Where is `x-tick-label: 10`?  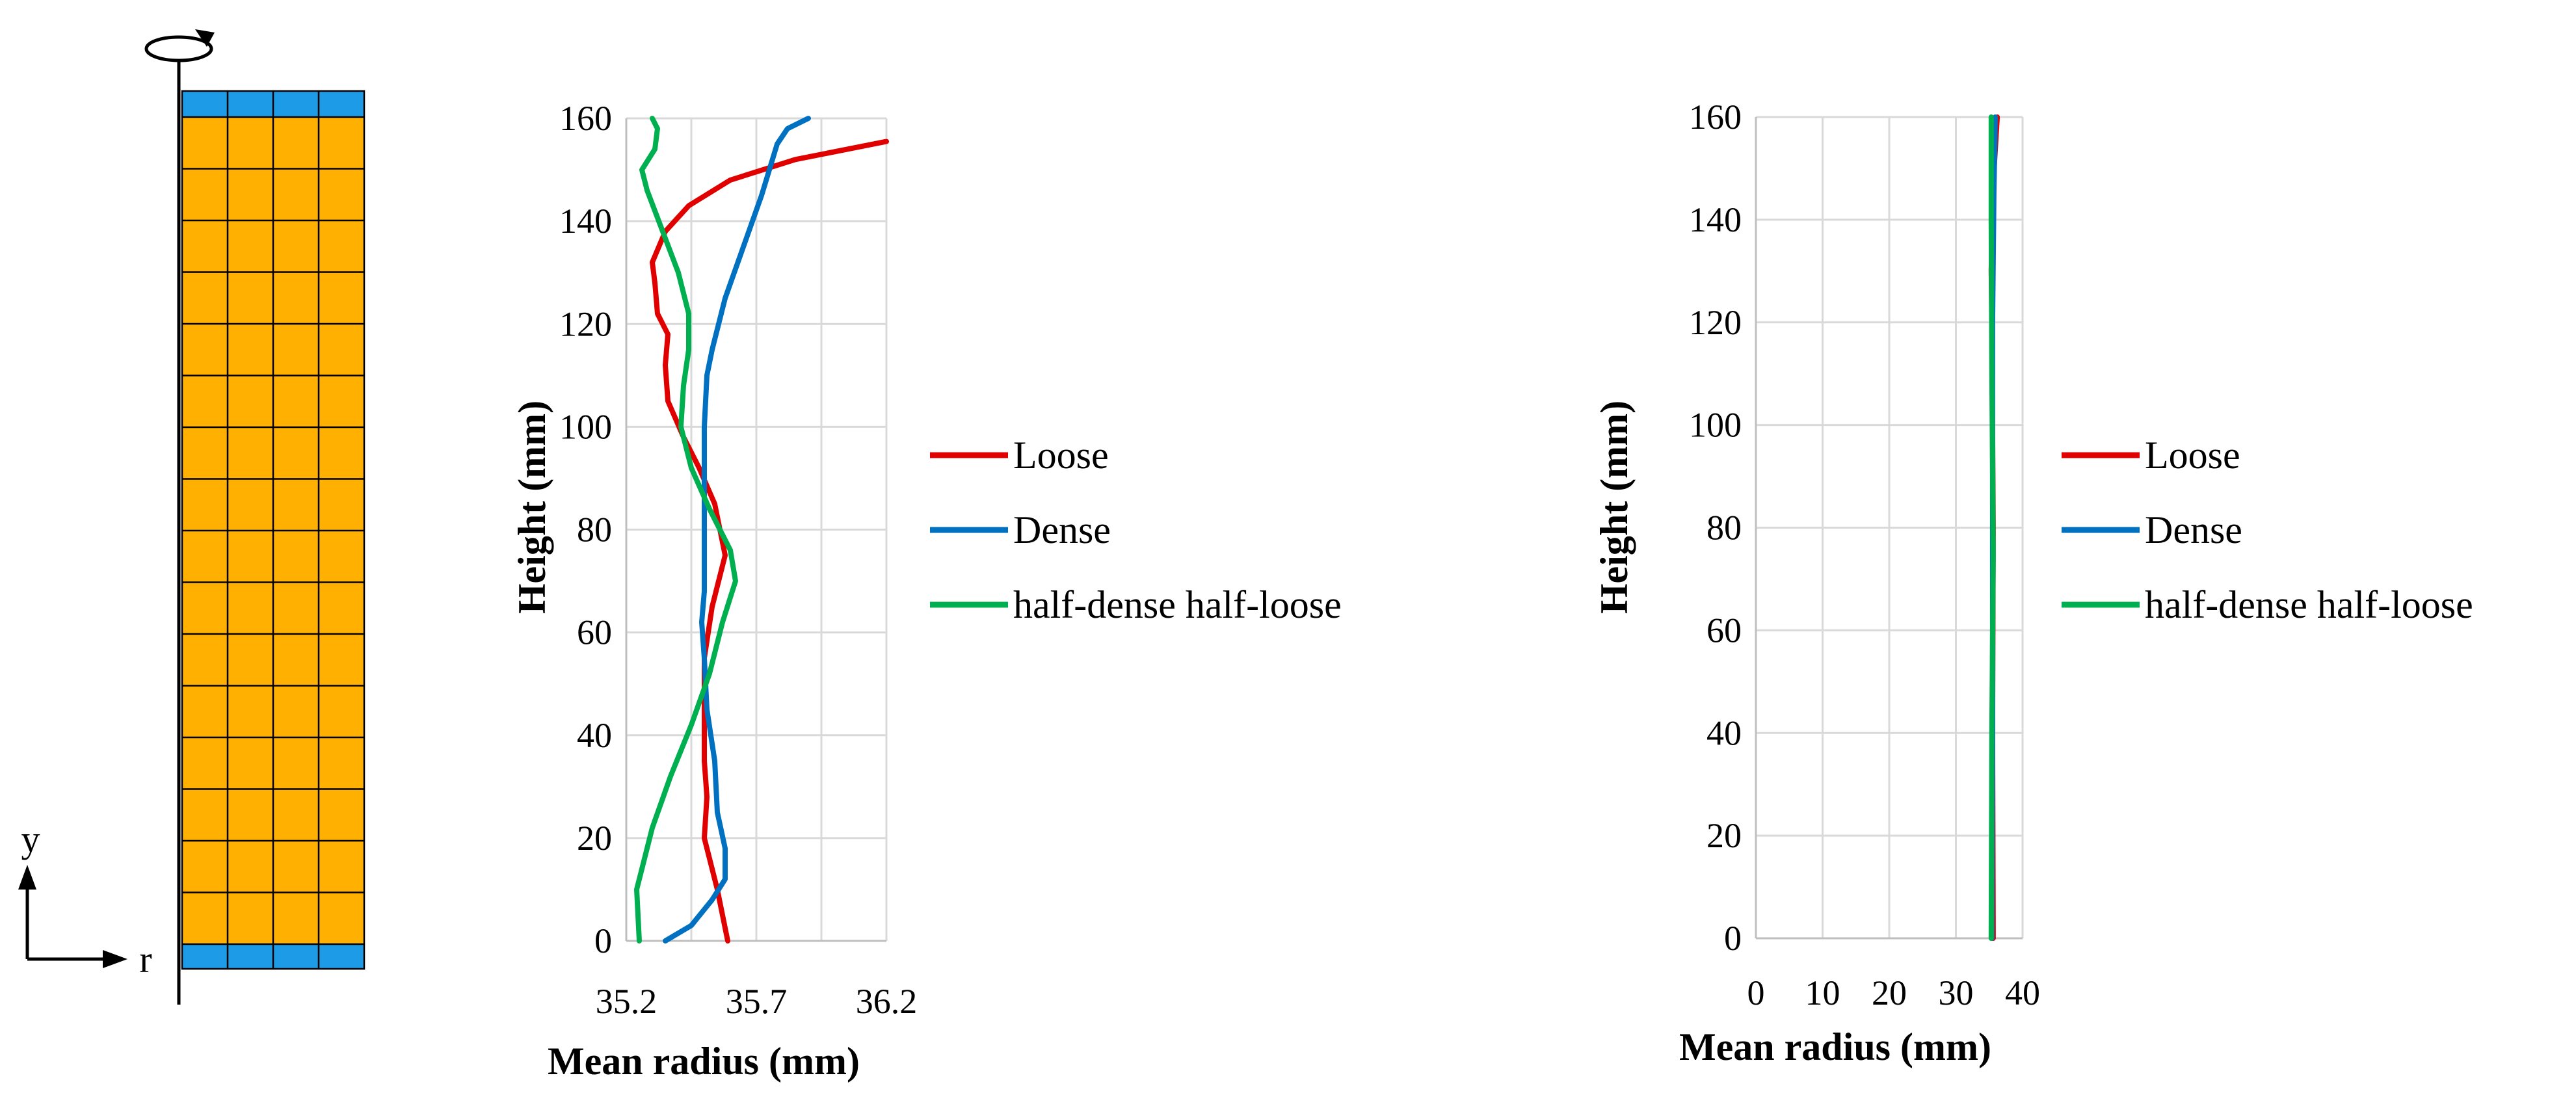
x-tick-label: 10 is located at coordinates (1822, 993).